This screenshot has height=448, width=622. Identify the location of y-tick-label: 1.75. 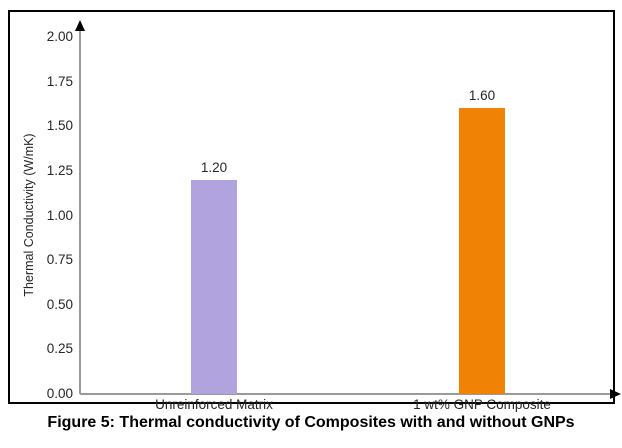
(59, 81).